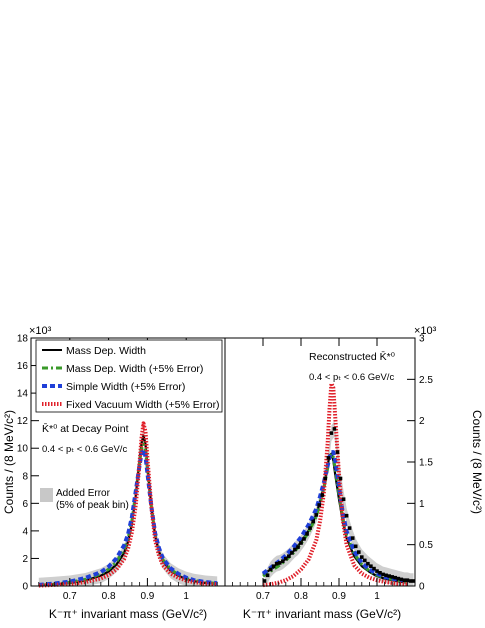  Describe the element at coordinates (25, 559) in the screenshot. I see `left-y-tick-label: 2` at that location.